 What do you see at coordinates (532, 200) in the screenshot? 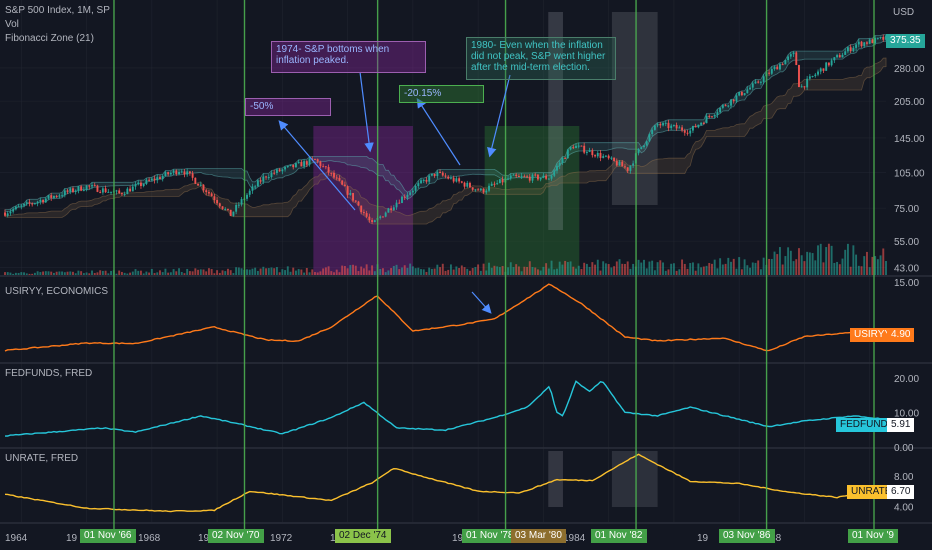
I see `shade-1978-decline` at bounding box center [532, 200].